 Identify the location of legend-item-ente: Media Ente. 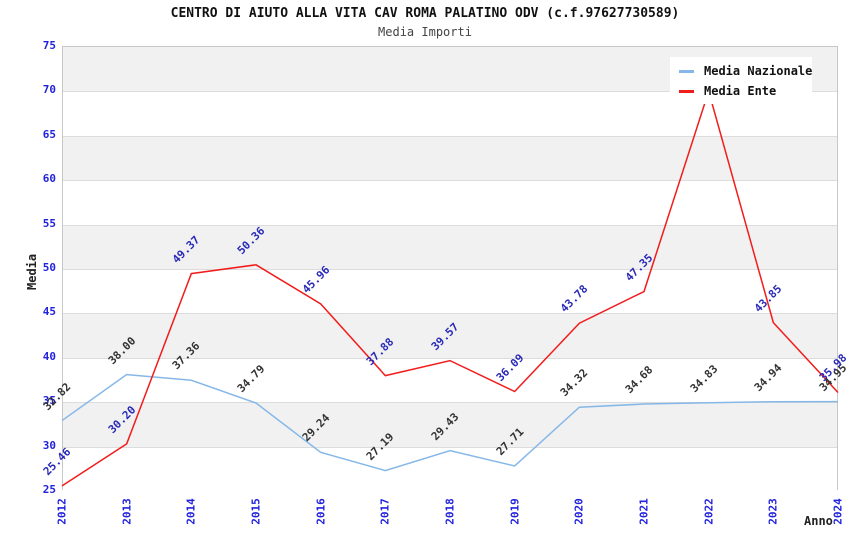
(741, 91).